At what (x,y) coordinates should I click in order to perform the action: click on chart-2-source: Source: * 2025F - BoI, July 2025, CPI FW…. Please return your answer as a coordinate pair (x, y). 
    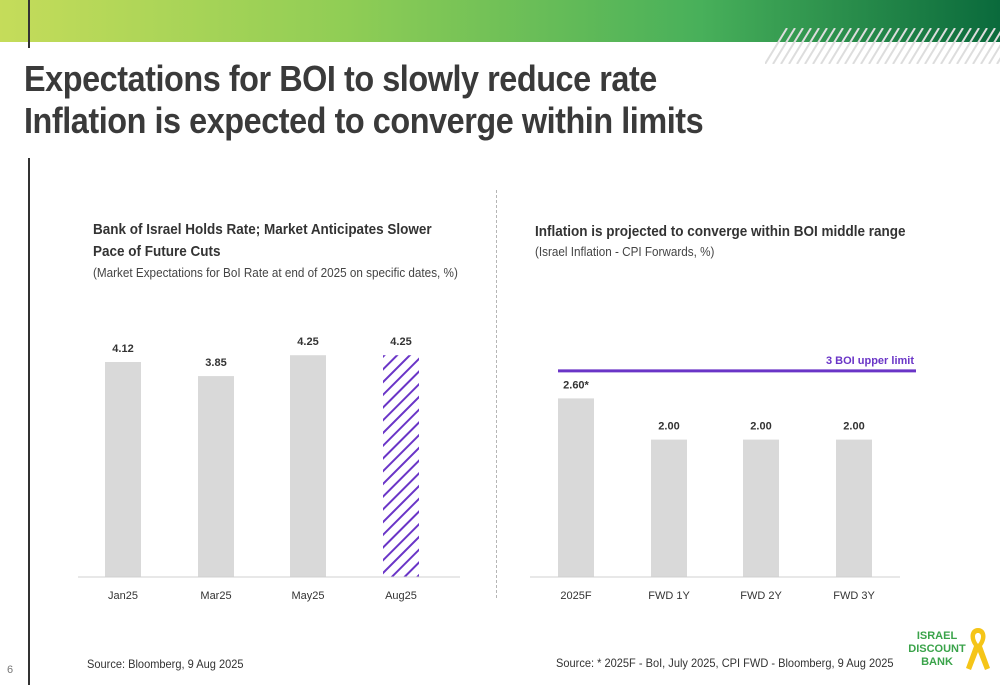
    Looking at the image, I should click on (725, 663).